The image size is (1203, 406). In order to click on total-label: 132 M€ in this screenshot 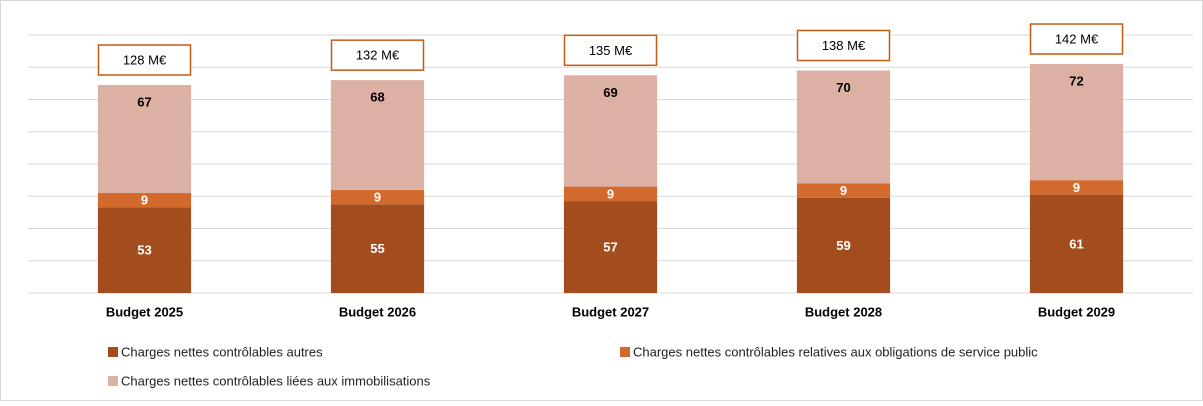, I will do `click(378, 55)`.